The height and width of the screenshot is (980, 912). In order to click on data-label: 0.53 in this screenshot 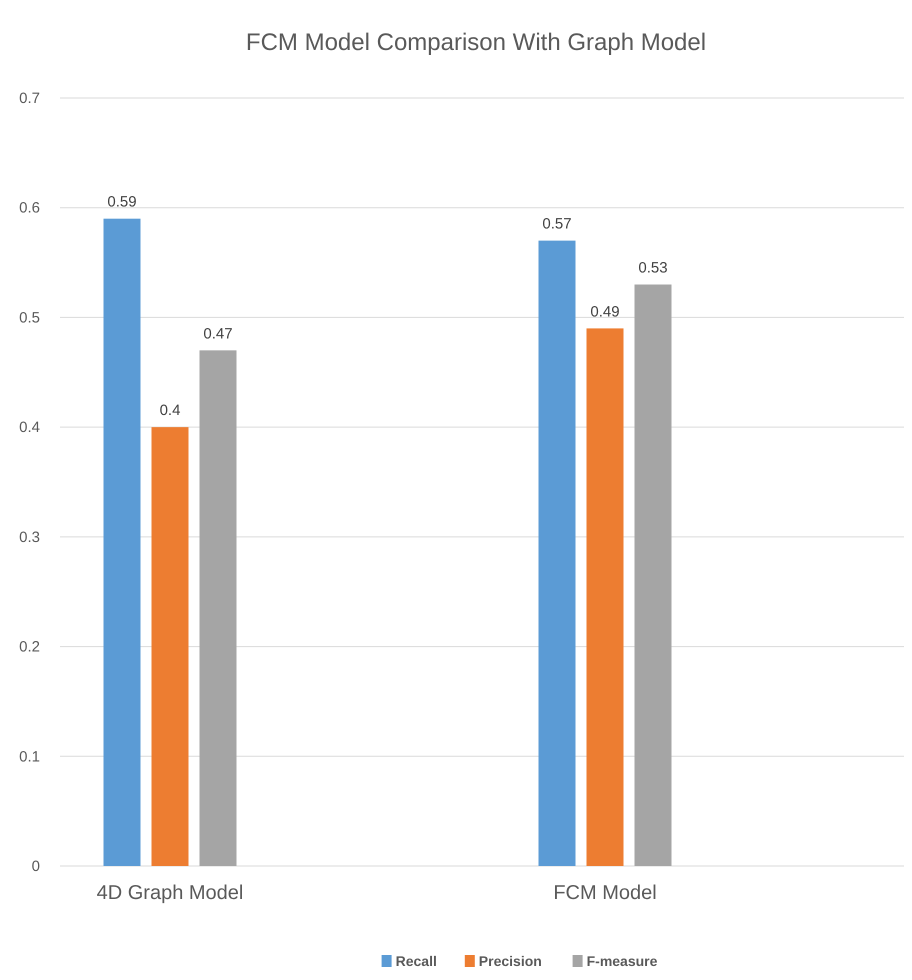, I will do `click(653, 268)`.